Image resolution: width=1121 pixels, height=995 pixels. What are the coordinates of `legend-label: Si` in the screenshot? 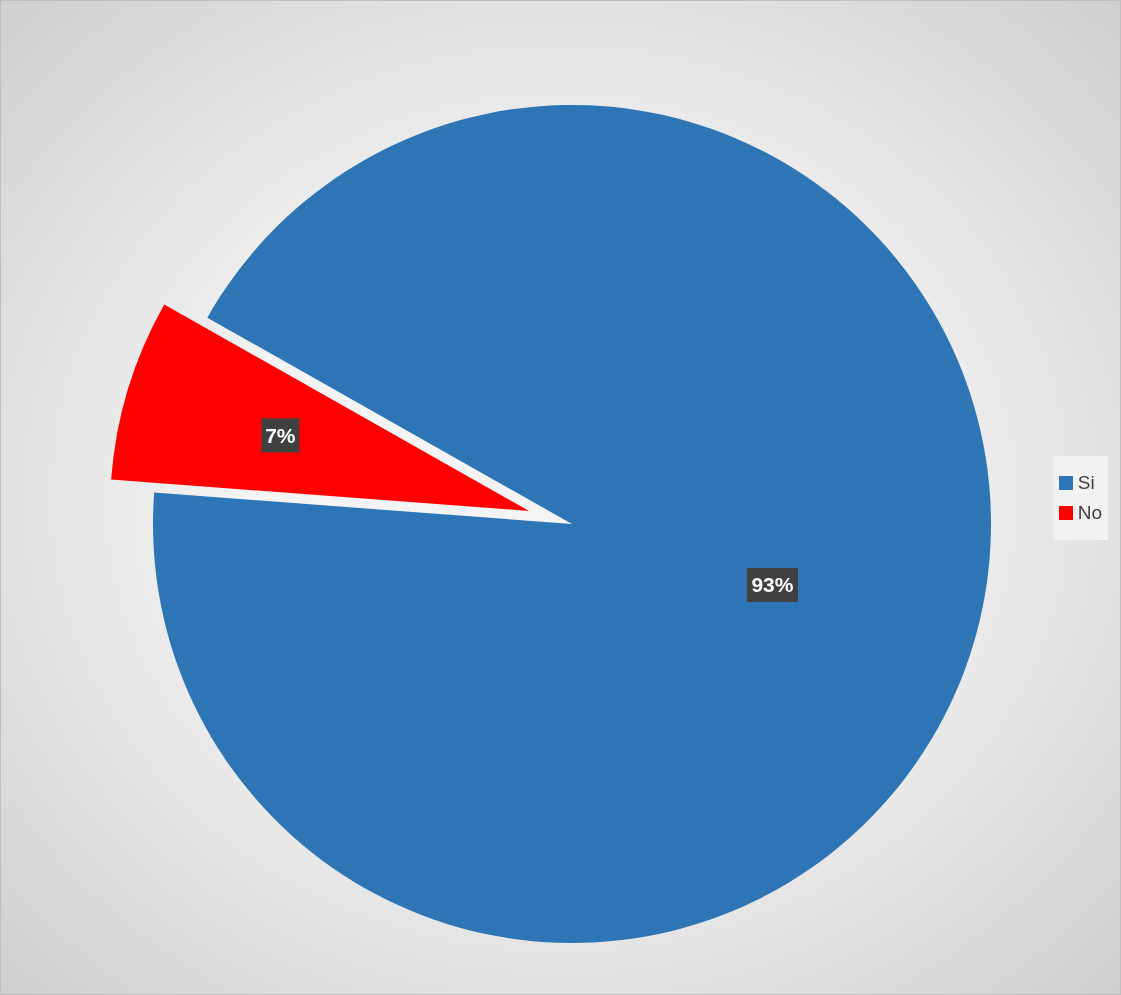 It's located at (1086, 482).